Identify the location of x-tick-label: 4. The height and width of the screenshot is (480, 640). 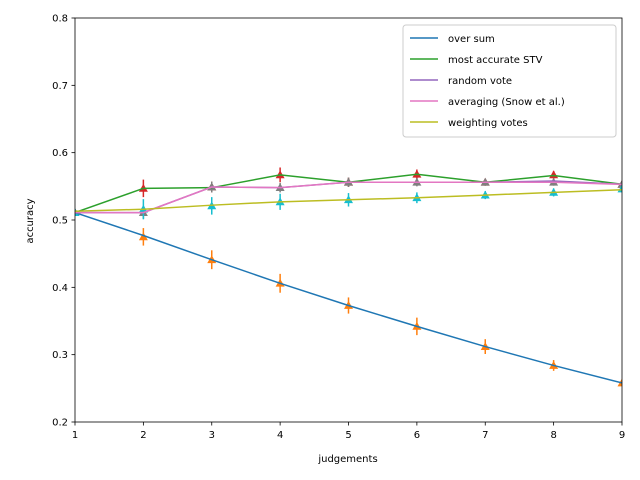
(280, 435).